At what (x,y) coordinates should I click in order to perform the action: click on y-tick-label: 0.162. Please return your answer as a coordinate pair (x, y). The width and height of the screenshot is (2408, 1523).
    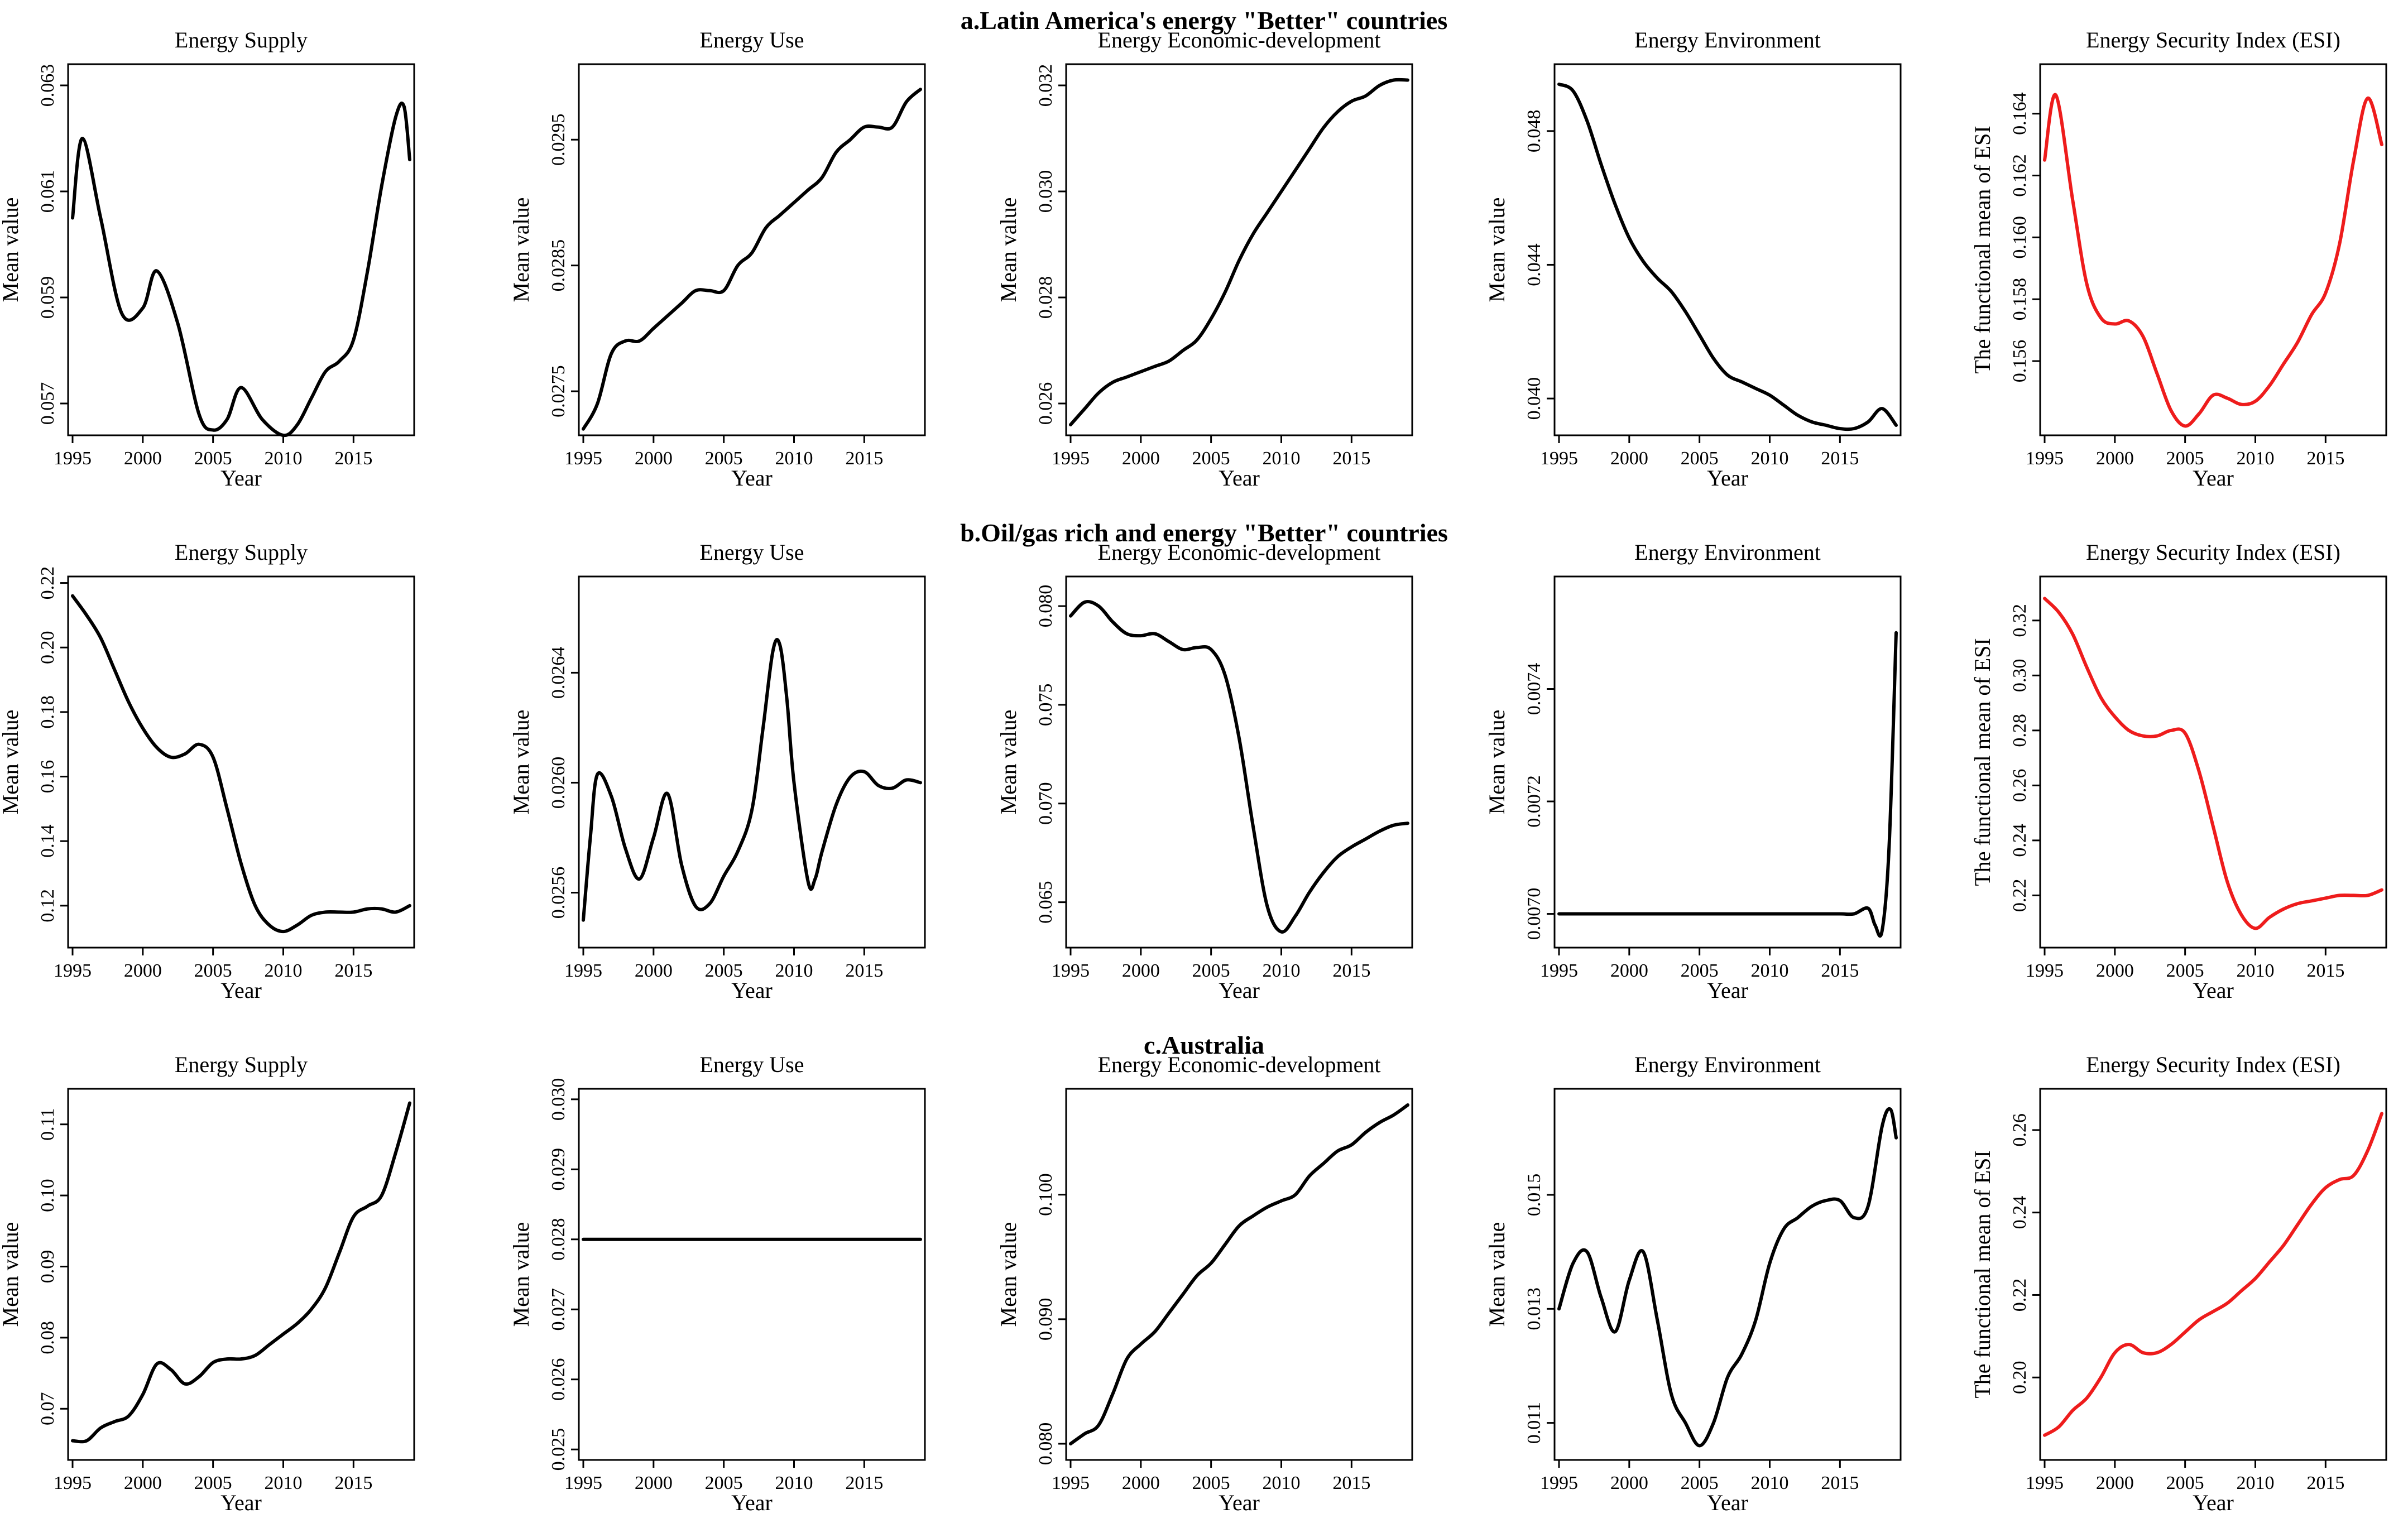
    Looking at the image, I should click on (2019, 175).